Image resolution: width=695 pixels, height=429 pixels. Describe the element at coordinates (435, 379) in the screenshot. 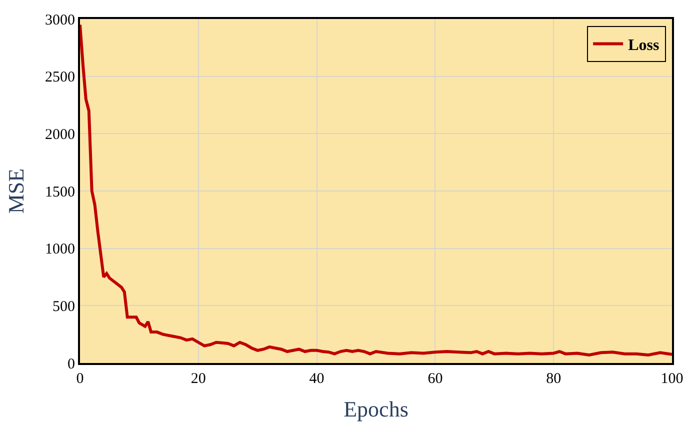

I see `x-tick-label: 60` at that location.